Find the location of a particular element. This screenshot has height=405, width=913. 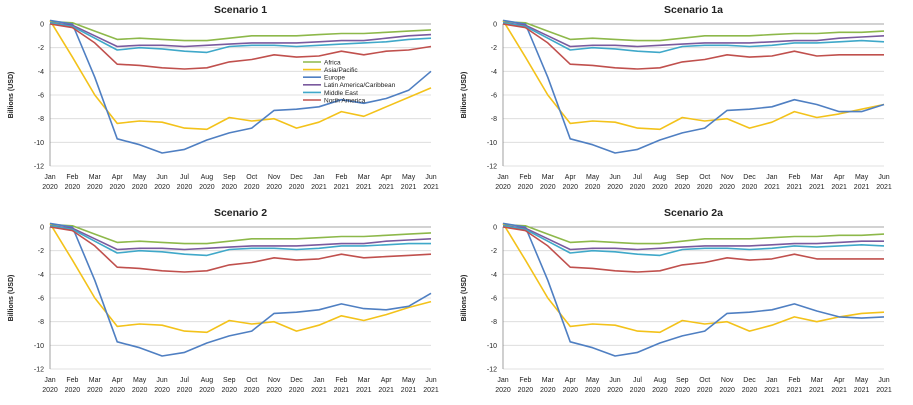

y-tick-label: 0 is located at coordinates (42, 25).